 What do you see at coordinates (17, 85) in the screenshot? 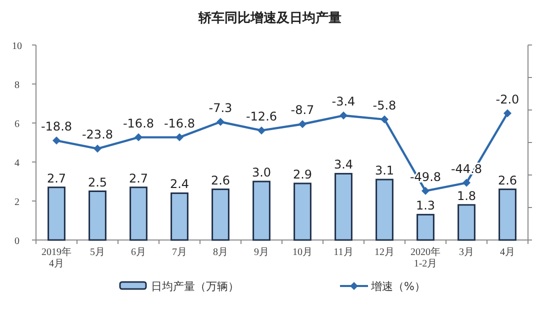
I see `y-tick-label: 8` at bounding box center [17, 85].